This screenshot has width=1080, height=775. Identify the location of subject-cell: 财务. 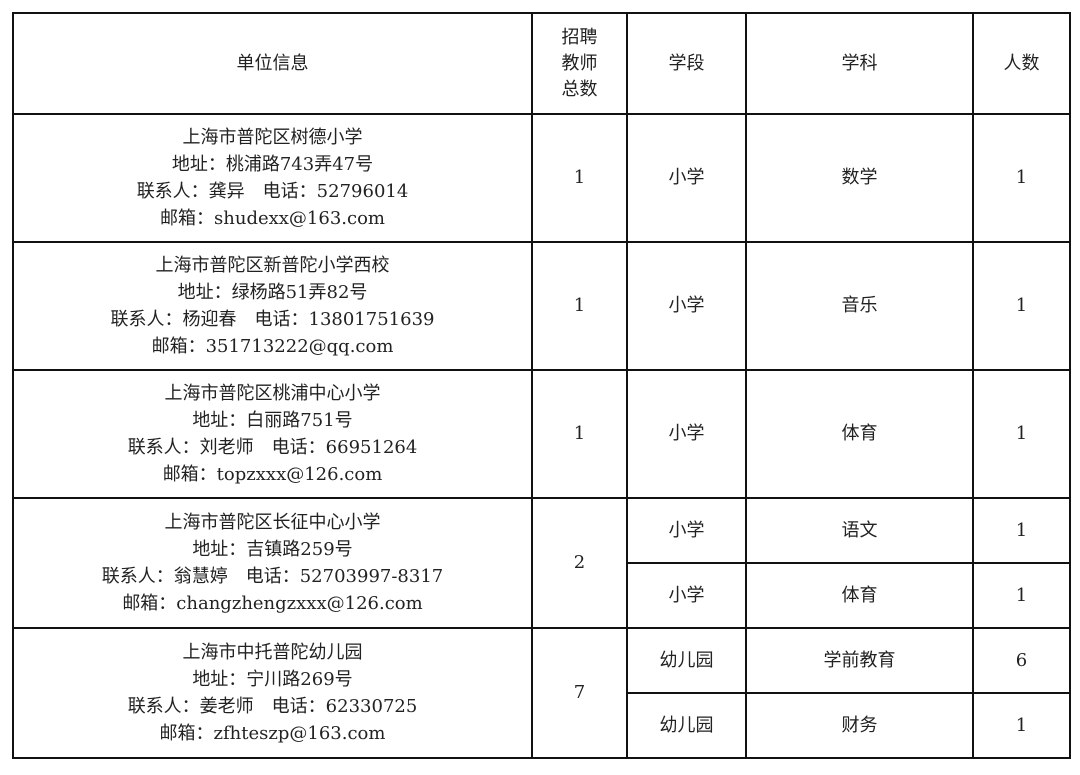
(859, 725).